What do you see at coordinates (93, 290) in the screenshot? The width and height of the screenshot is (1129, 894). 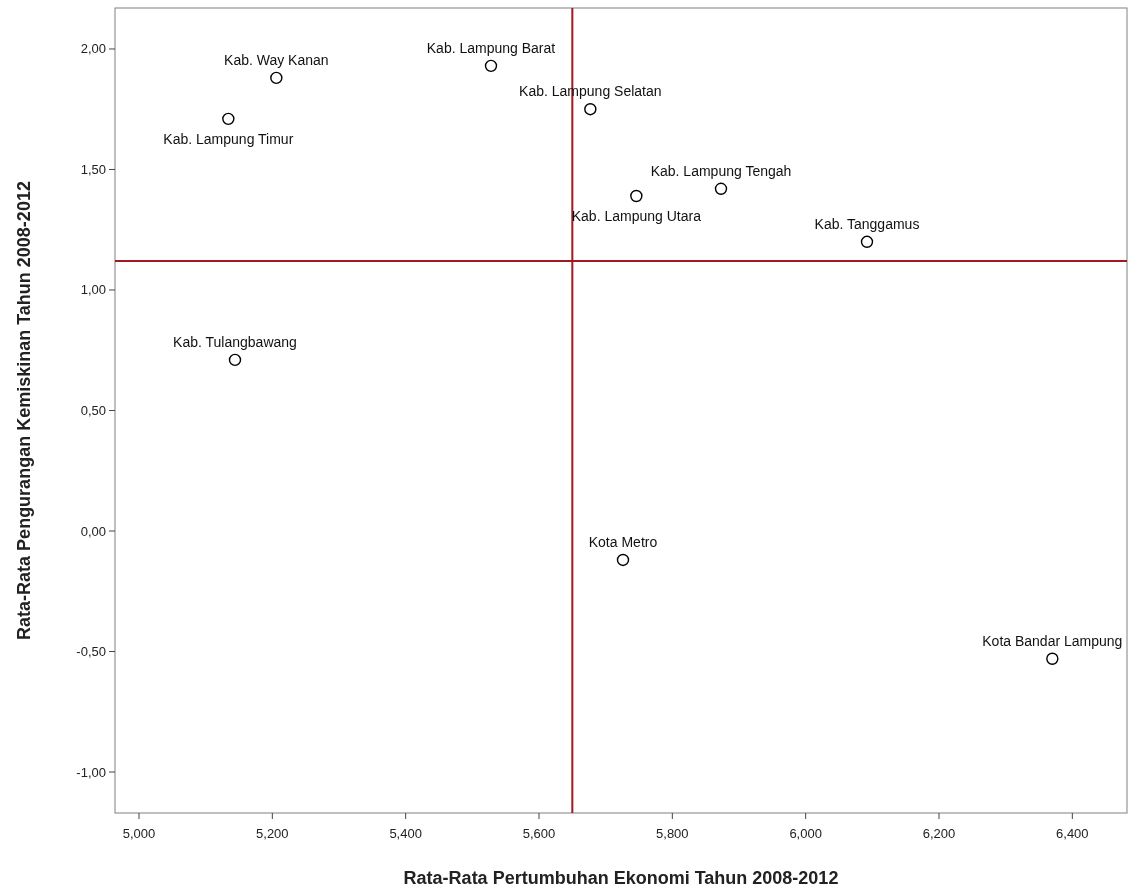 I see `y-tick-label: 1,00` at bounding box center [93, 290].